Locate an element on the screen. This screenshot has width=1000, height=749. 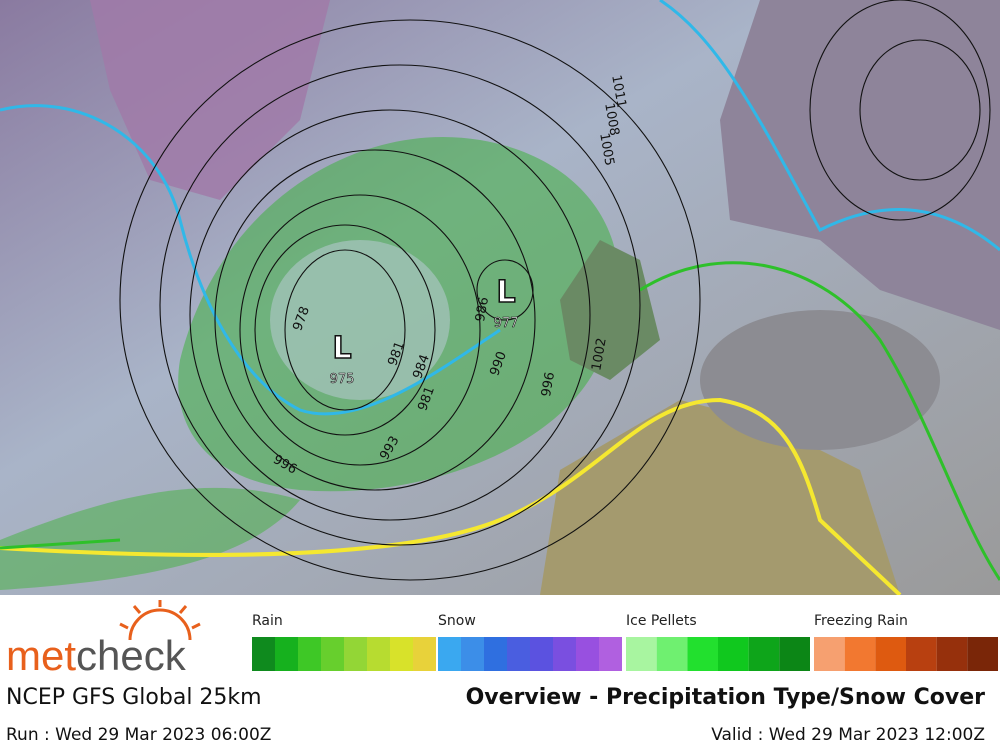
isobar-label: 1011 is located at coordinates (618, 91).